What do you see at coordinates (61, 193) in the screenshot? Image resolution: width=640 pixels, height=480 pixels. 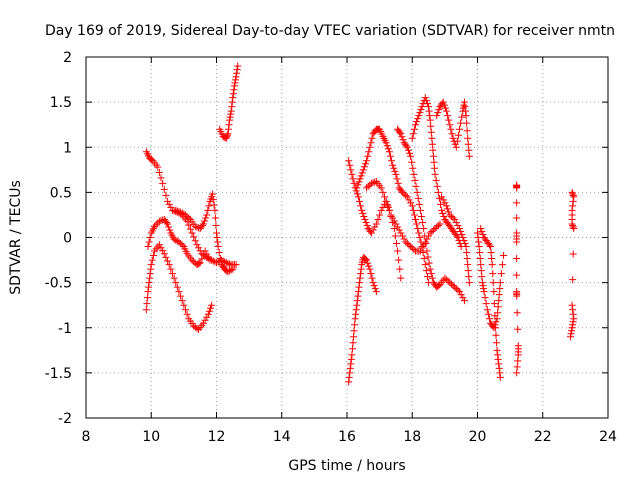 I see `y-tick-label: 0.5` at bounding box center [61, 193].